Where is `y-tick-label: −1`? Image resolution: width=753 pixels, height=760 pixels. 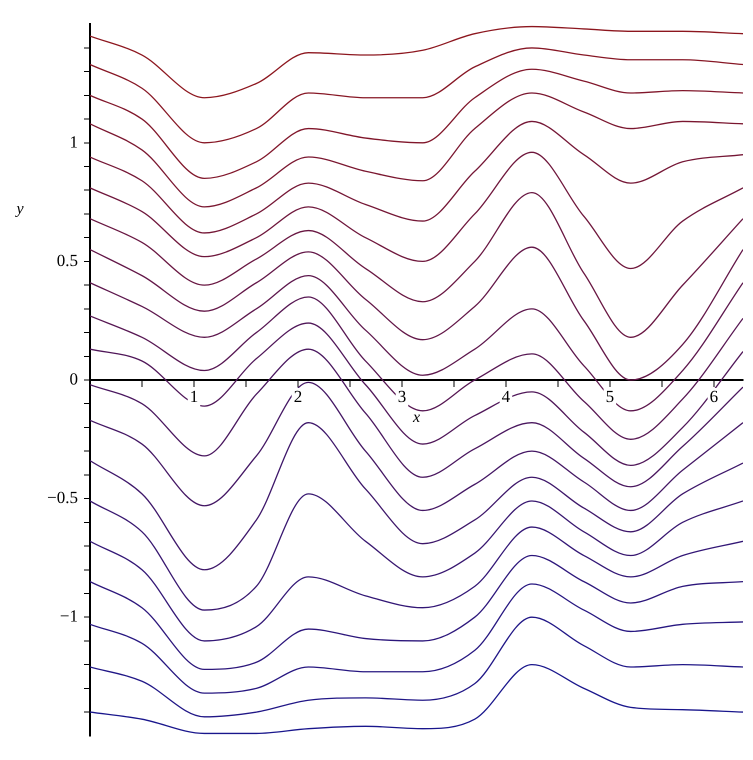
y-tick-label: −1 is located at coordinates (69, 616).